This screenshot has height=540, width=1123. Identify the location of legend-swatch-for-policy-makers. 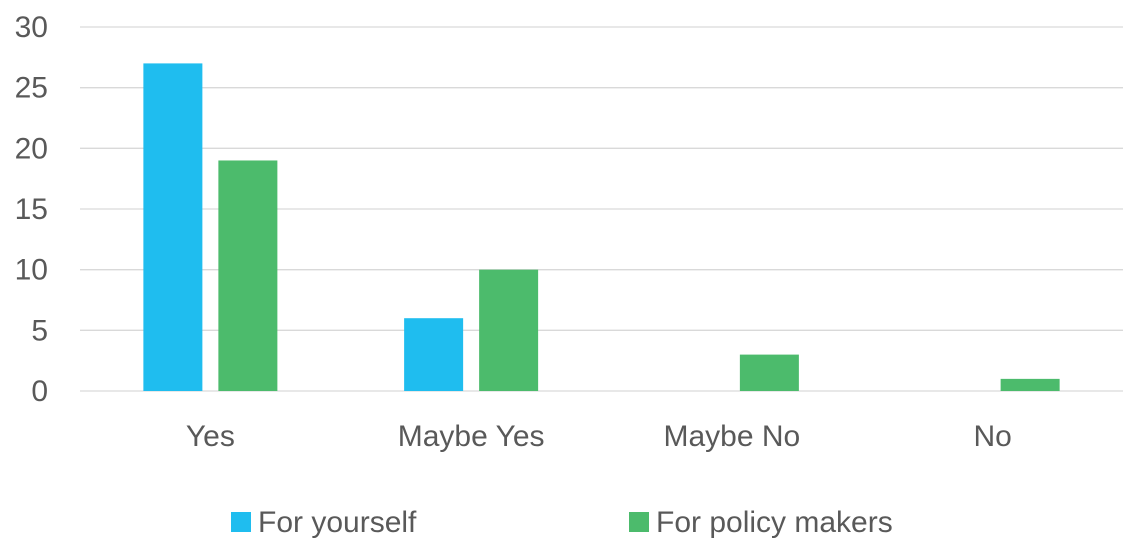
(639, 522).